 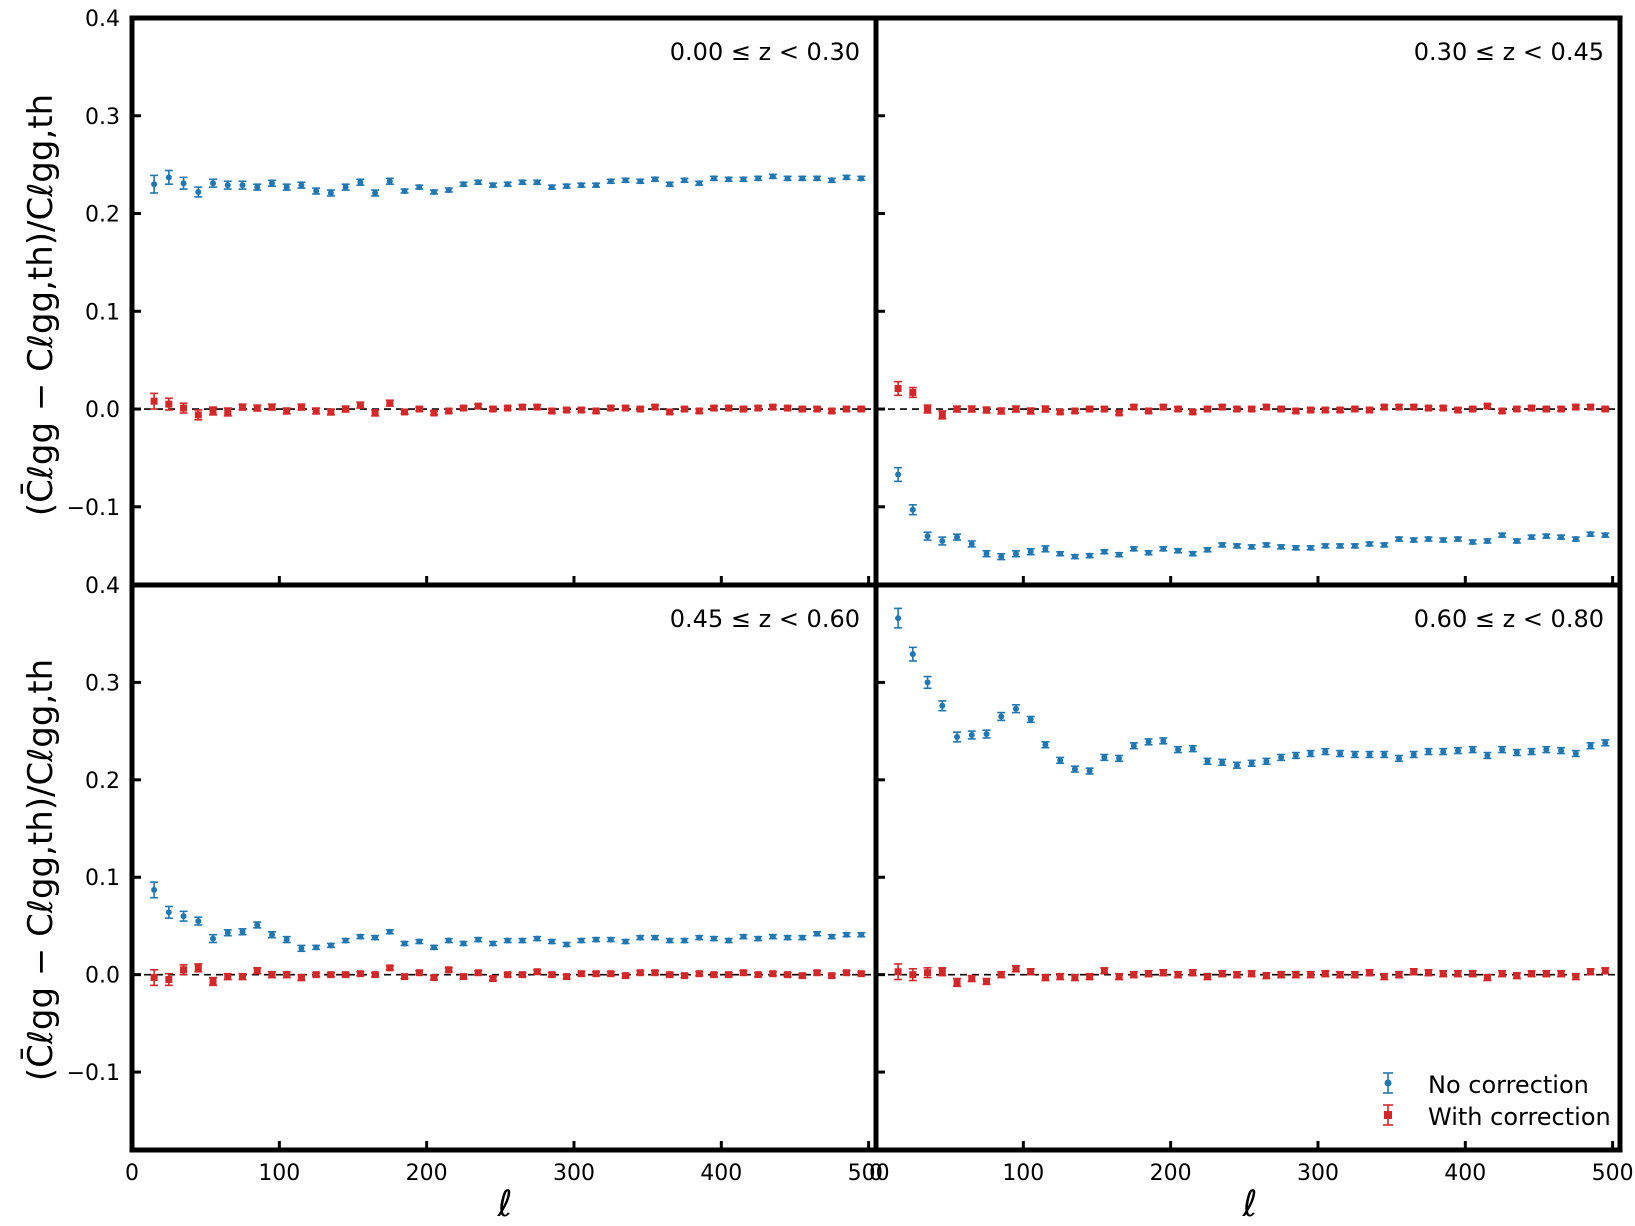 I want to click on series-with-correction, so click(x=508, y=406).